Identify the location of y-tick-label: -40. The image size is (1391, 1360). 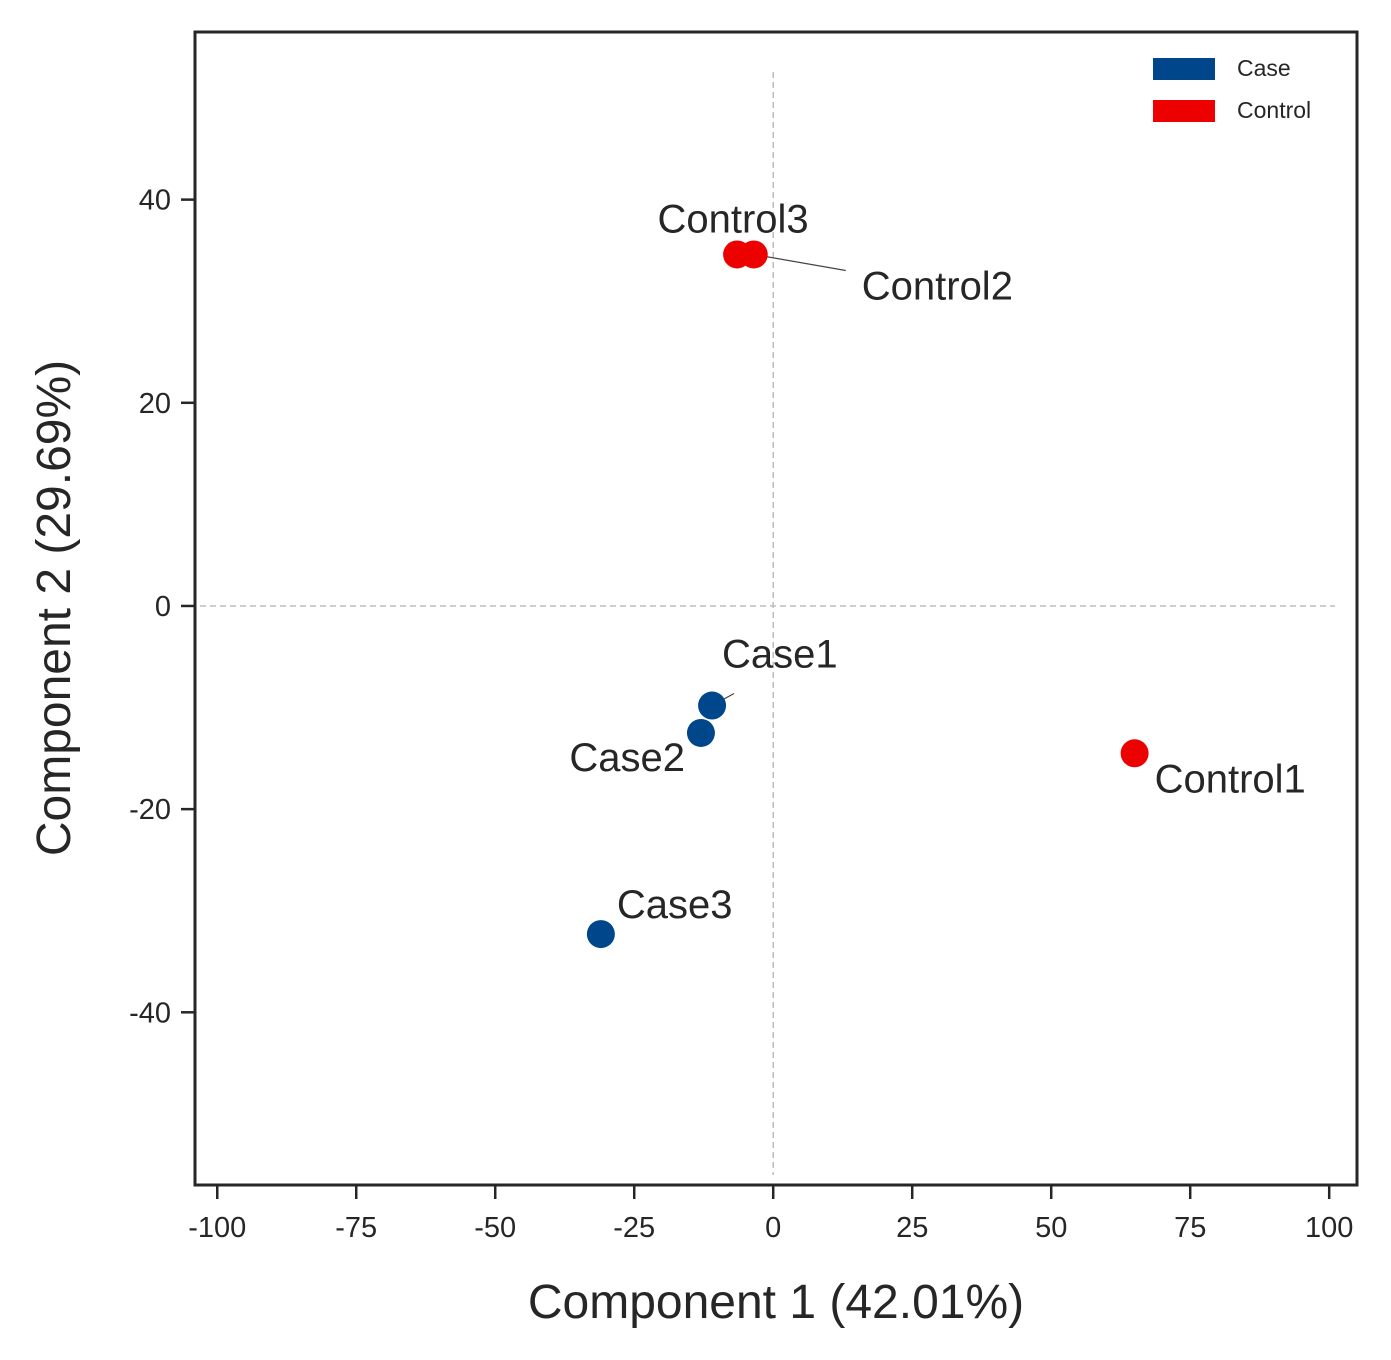
(150, 1013).